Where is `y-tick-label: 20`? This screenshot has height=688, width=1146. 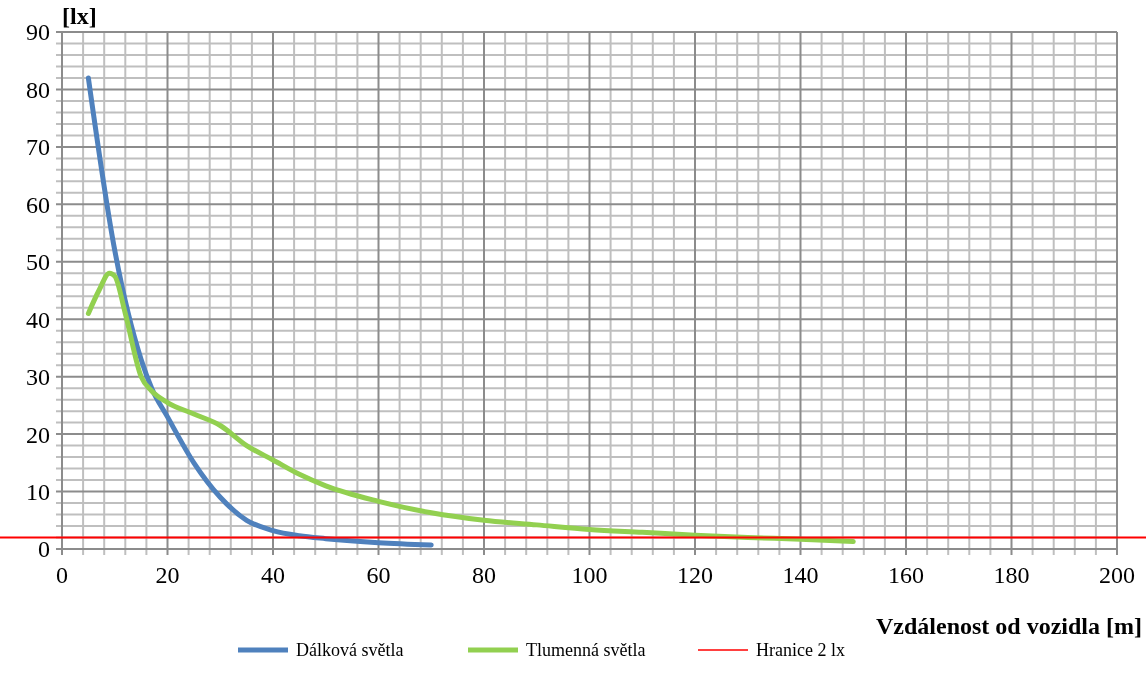 y-tick-label: 20 is located at coordinates (38, 434).